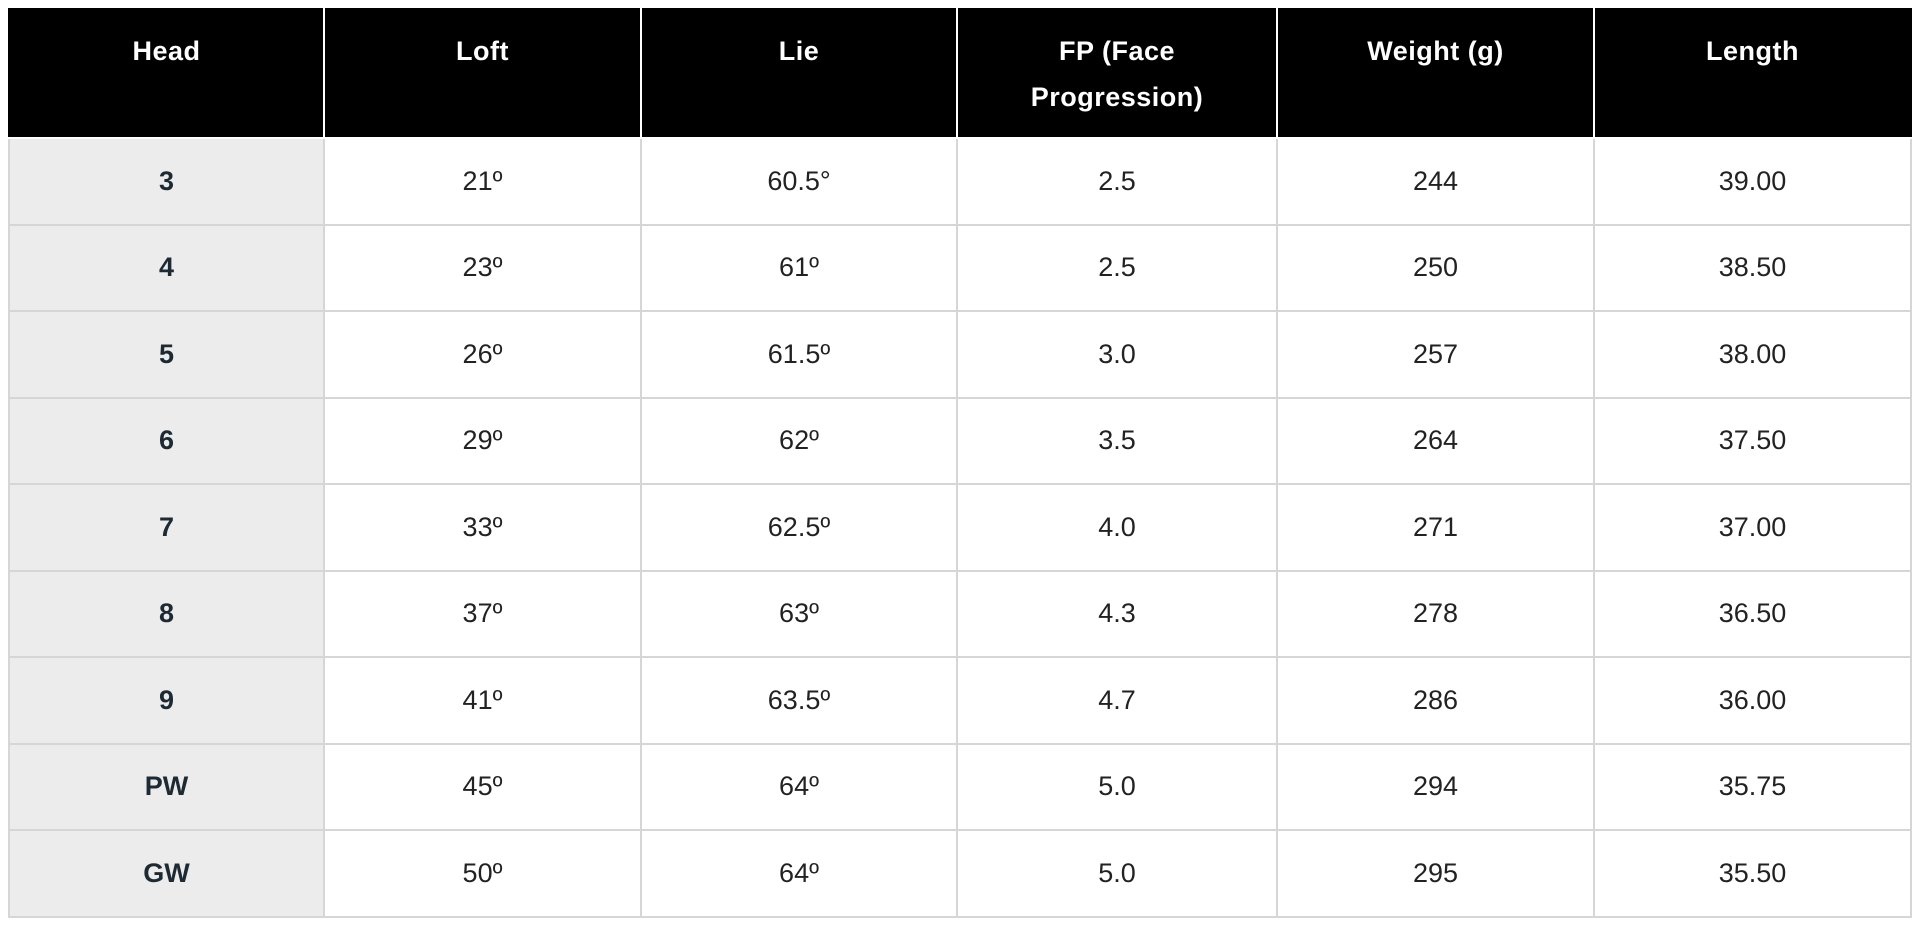 The height and width of the screenshot is (926, 1920). I want to click on table-row: 8 37º 63º 4.3 278 36.50, so click(960, 613).